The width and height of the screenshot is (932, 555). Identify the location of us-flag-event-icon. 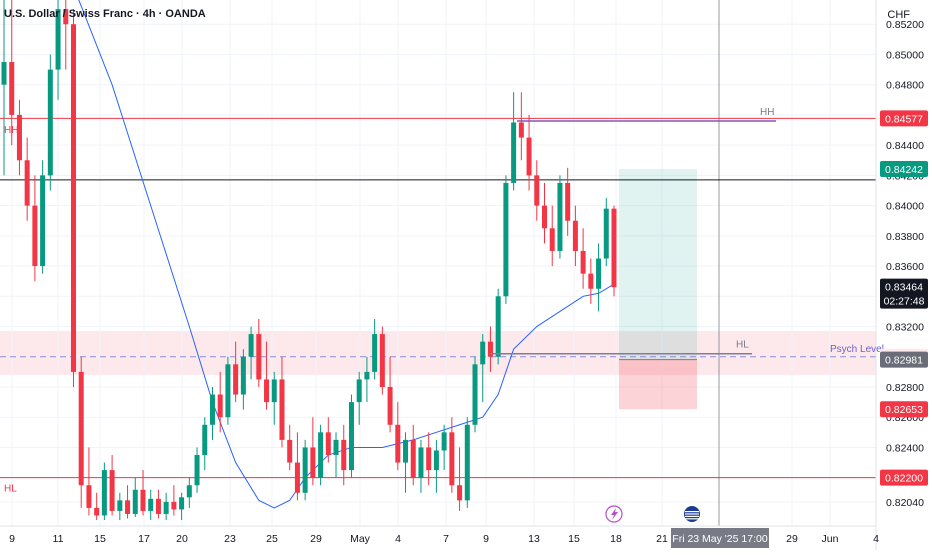
(692, 514).